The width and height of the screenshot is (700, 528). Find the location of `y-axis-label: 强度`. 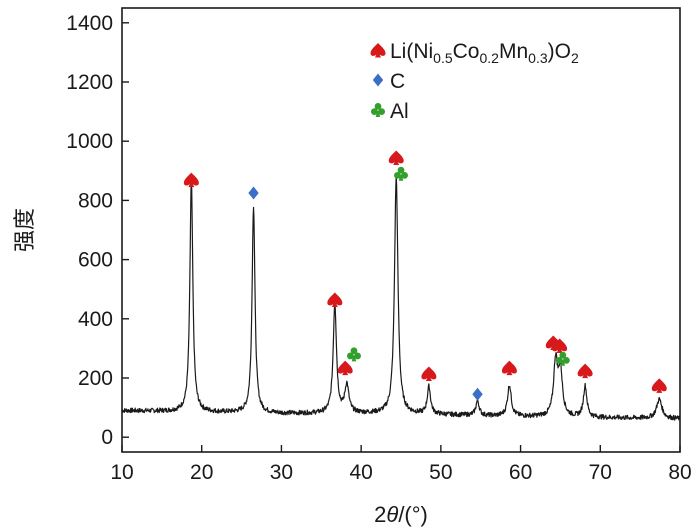

y-axis-label: 强度 is located at coordinates (24, 230).